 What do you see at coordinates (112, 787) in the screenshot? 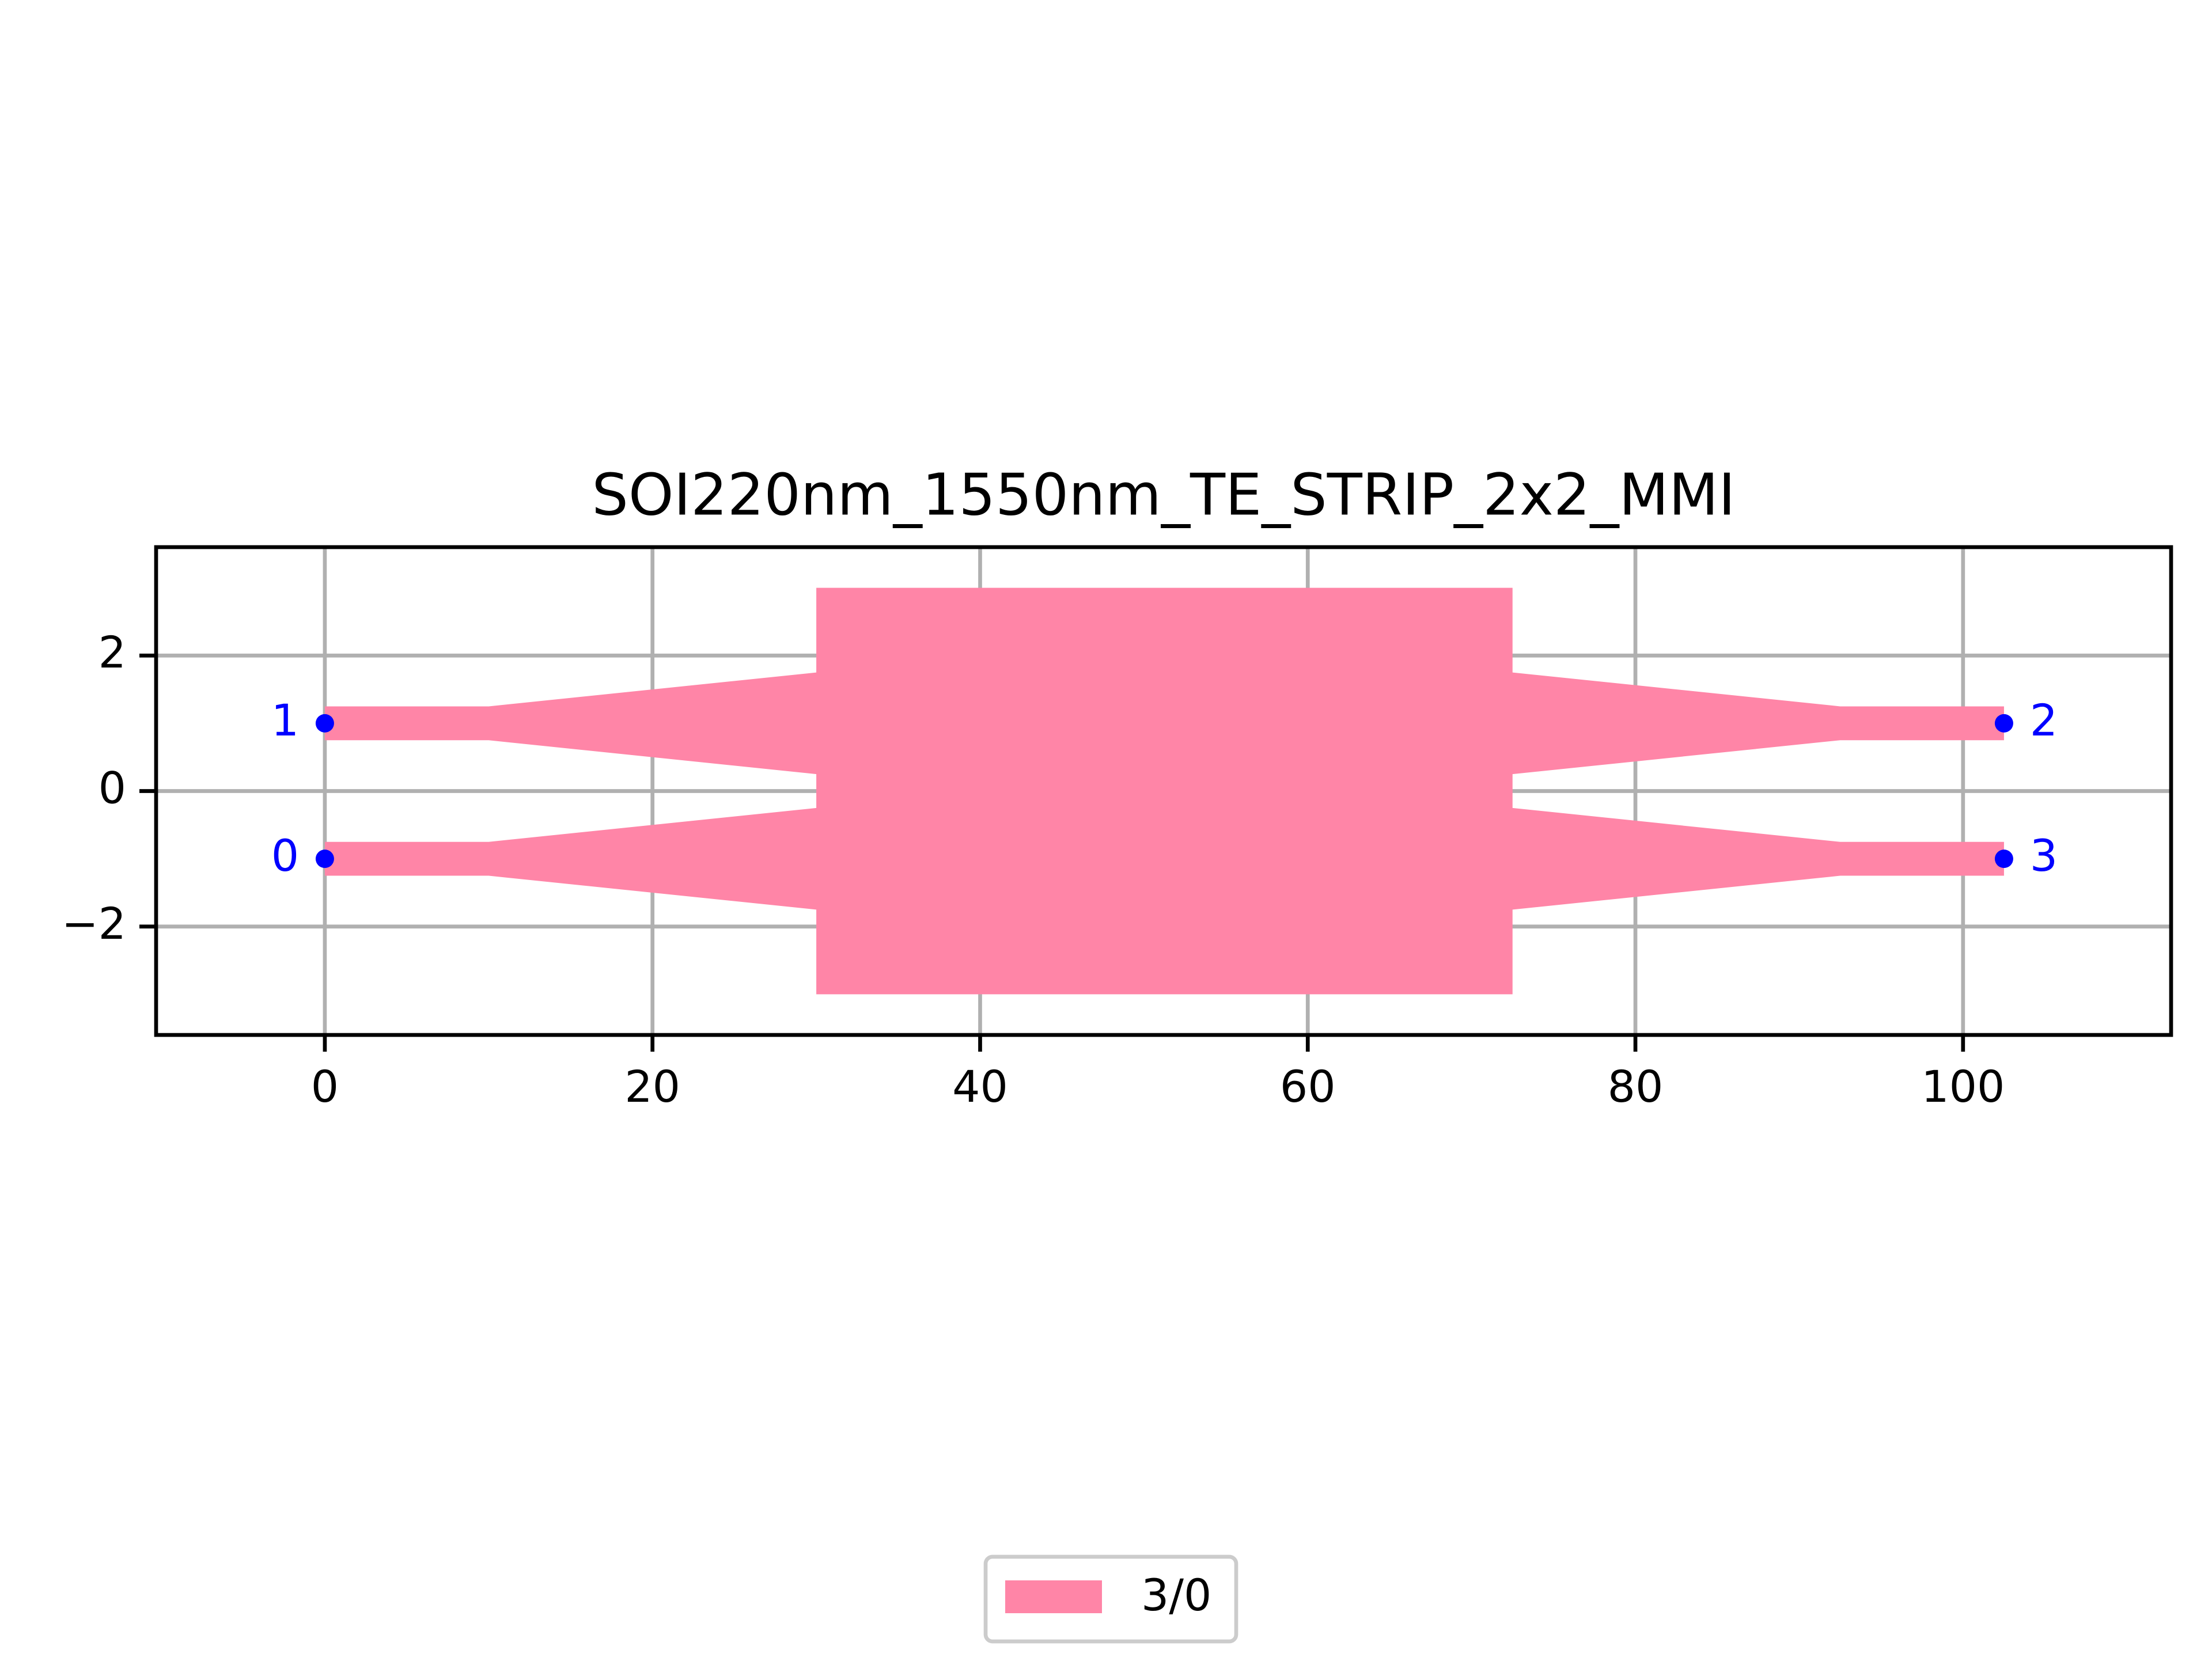
I see `y-tick-label: 0` at bounding box center [112, 787].